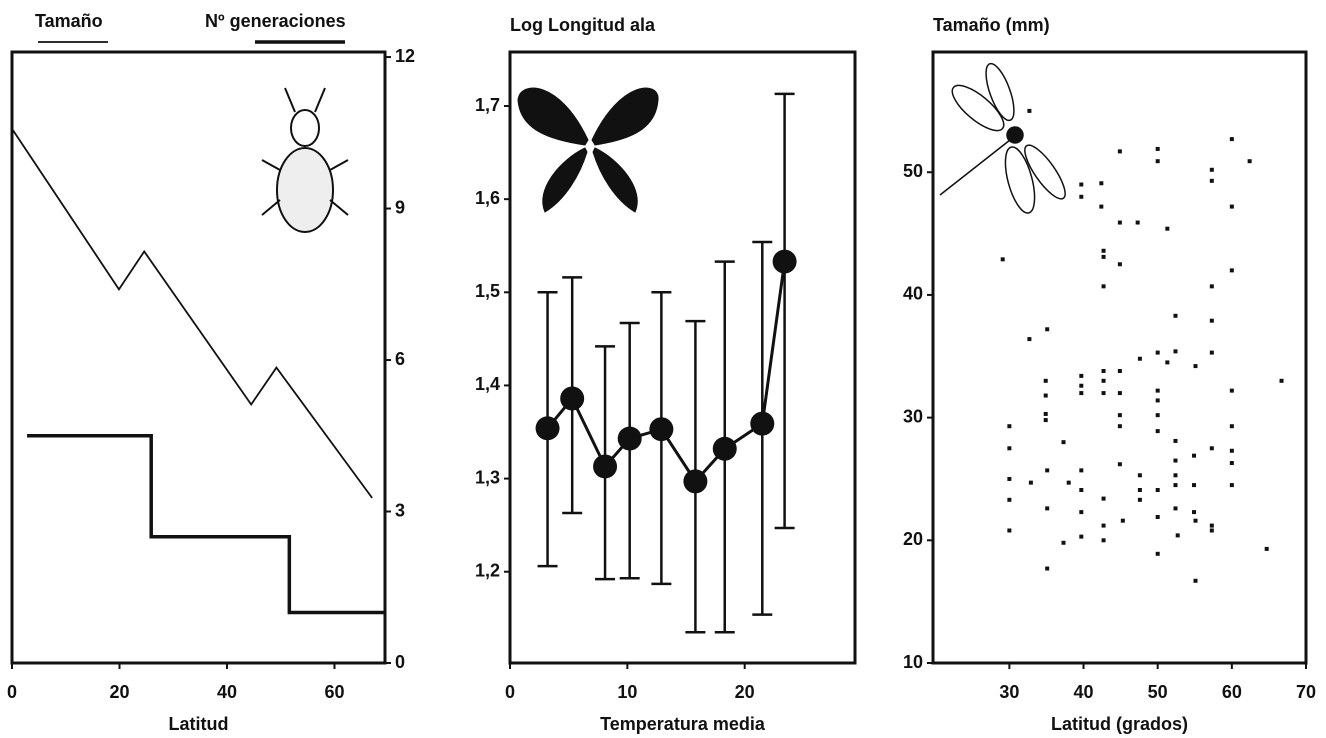 The height and width of the screenshot is (738, 1326). Describe the element at coordinates (12, 692) in the screenshot. I see `x-tick-label: 0` at that location.